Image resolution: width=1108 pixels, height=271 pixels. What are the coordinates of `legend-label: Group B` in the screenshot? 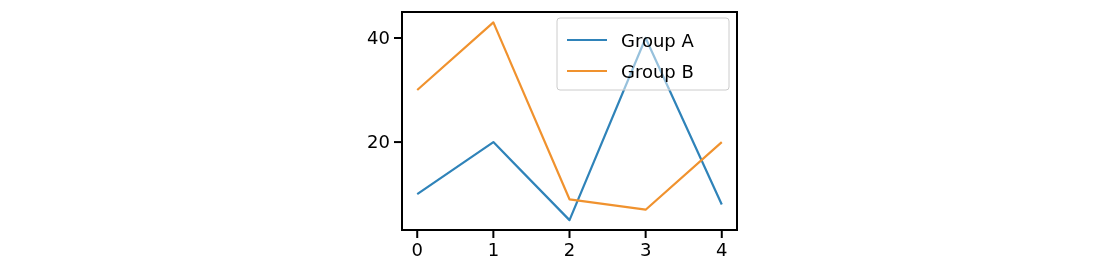 It's located at (657, 71).